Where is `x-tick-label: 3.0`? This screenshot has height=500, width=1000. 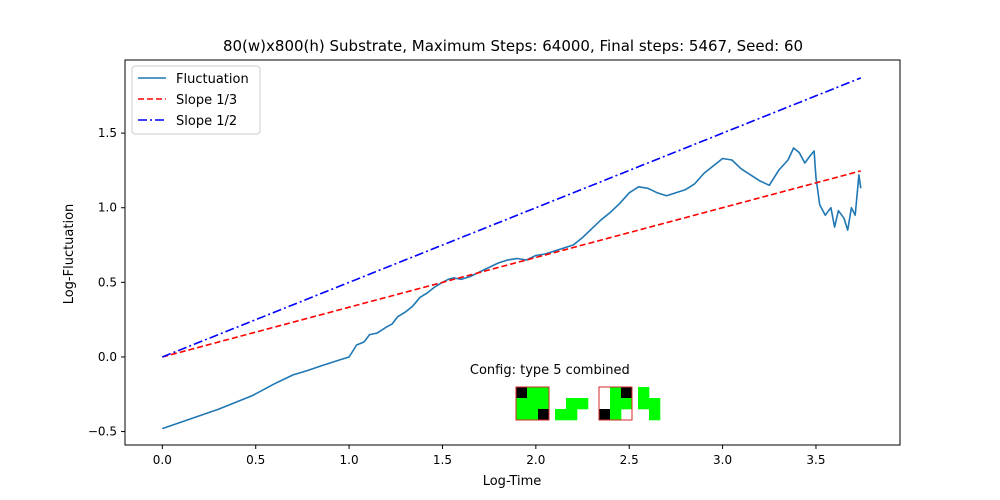
x-tick-label: 3.0 is located at coordinates (722, 460).